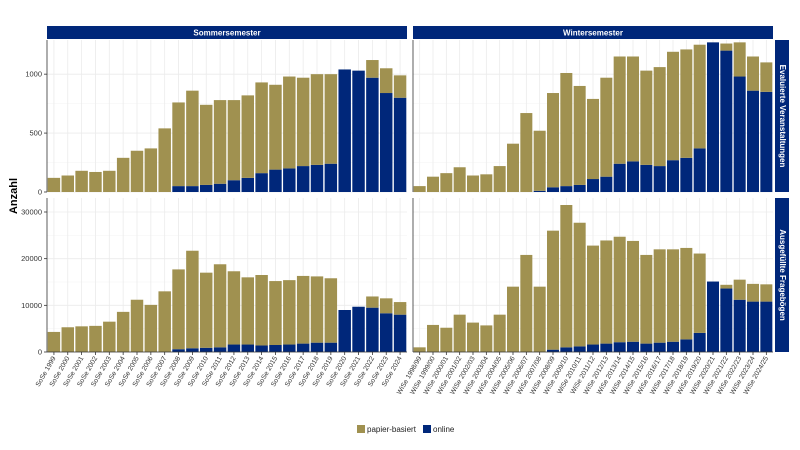  What do you see at coordinates (386, 332) in the screenshot?
I see `bar-online-sose-2023` at bounding box center [386, 332].